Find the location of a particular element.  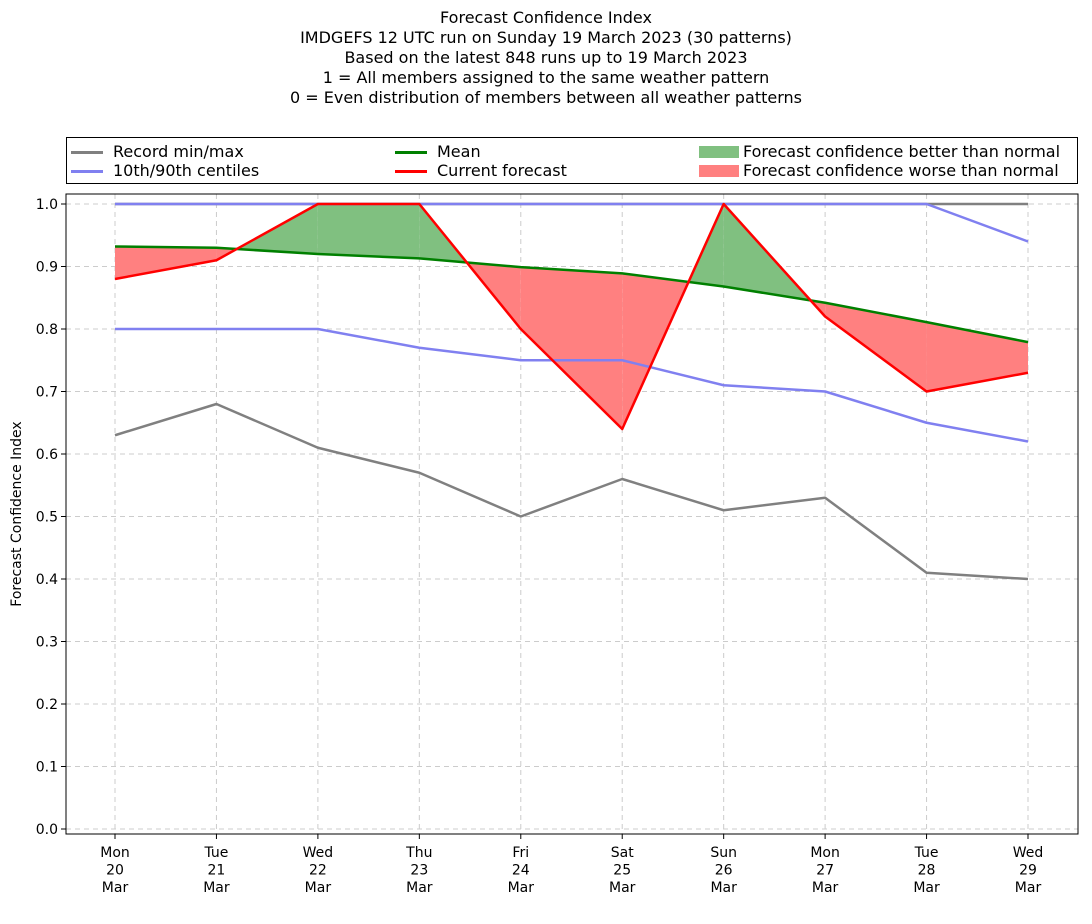

legend-label-better: Forecast confidence better than normal is located at coordinates (902, 151).